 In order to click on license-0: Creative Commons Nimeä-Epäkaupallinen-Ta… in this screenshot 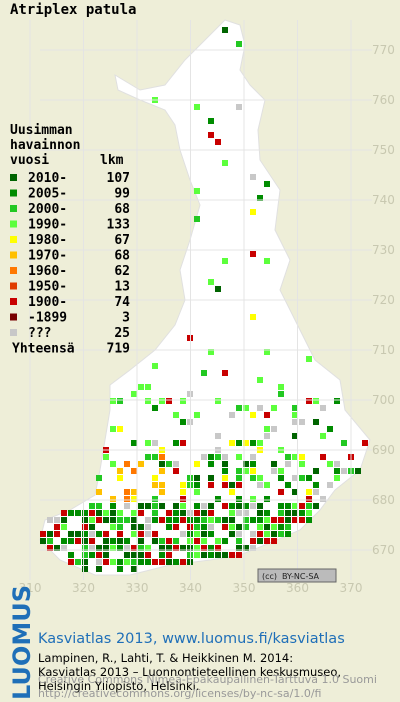, I will do `click(207, 679)`.